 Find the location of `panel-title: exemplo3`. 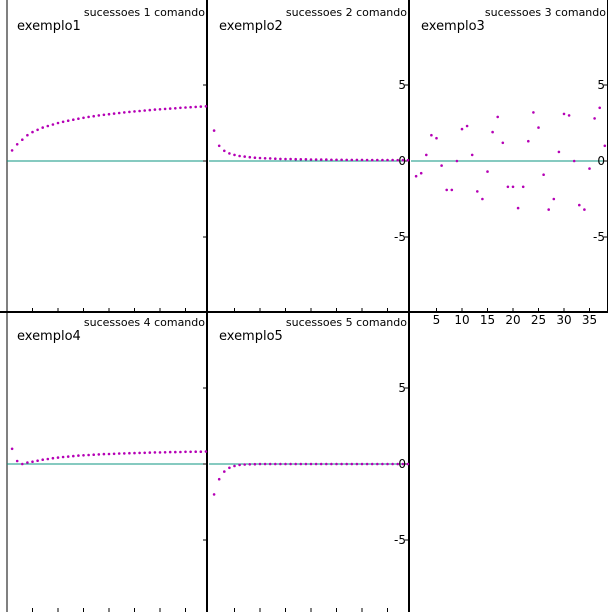

panel-title: exemplo3 is located at coordinates (453, 26).